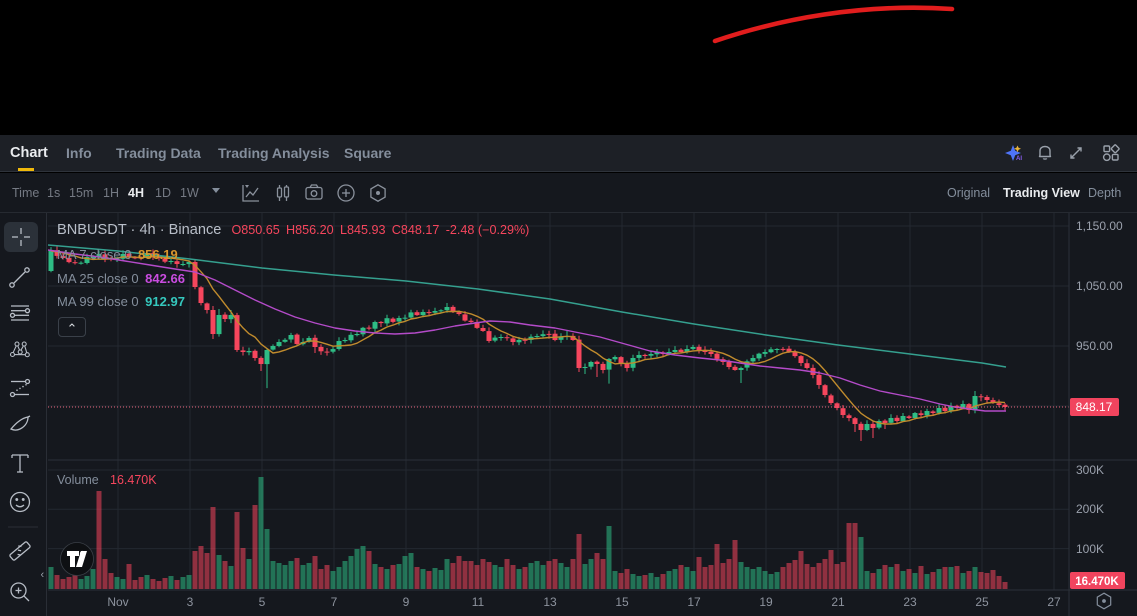  What do you see at coordinates (478, 602) in the screenshot?
I see `svg-text: 11` at bounding box center [478, 602].